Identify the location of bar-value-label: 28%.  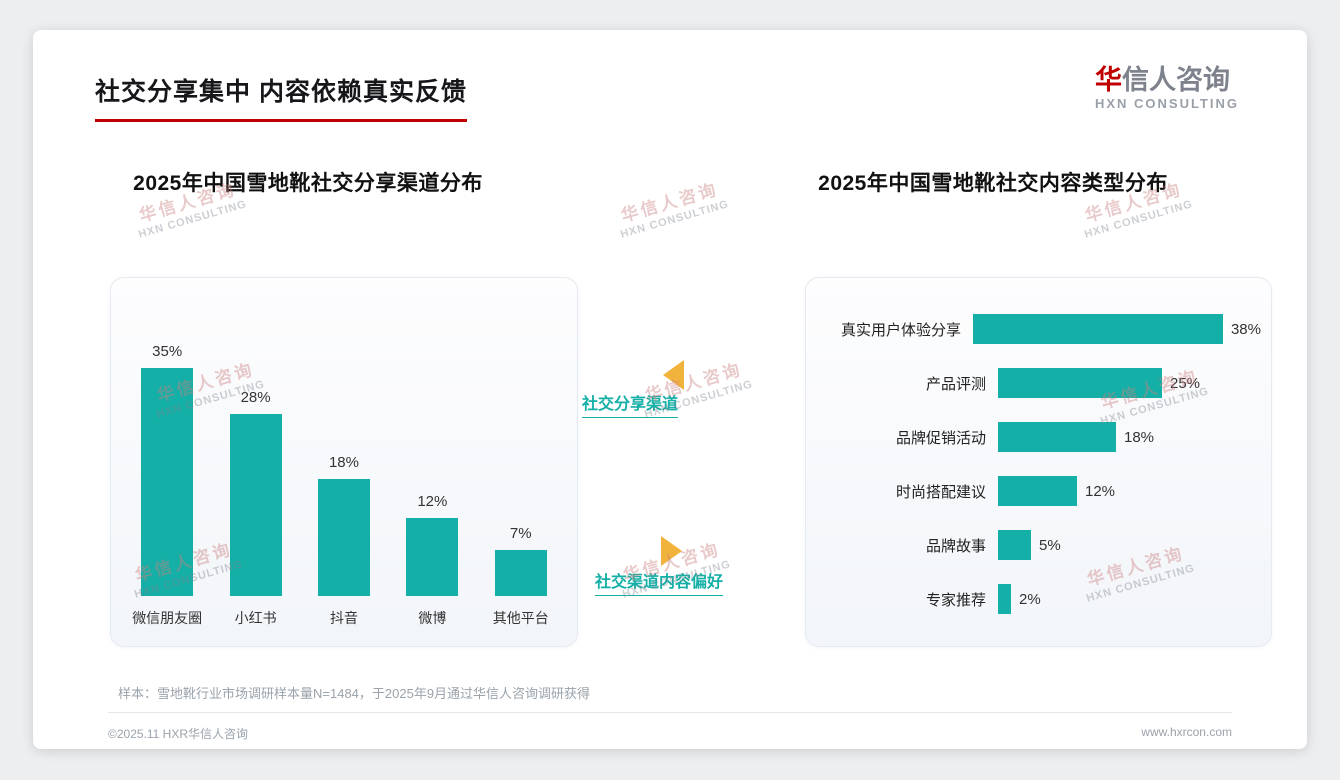
(255, 397).